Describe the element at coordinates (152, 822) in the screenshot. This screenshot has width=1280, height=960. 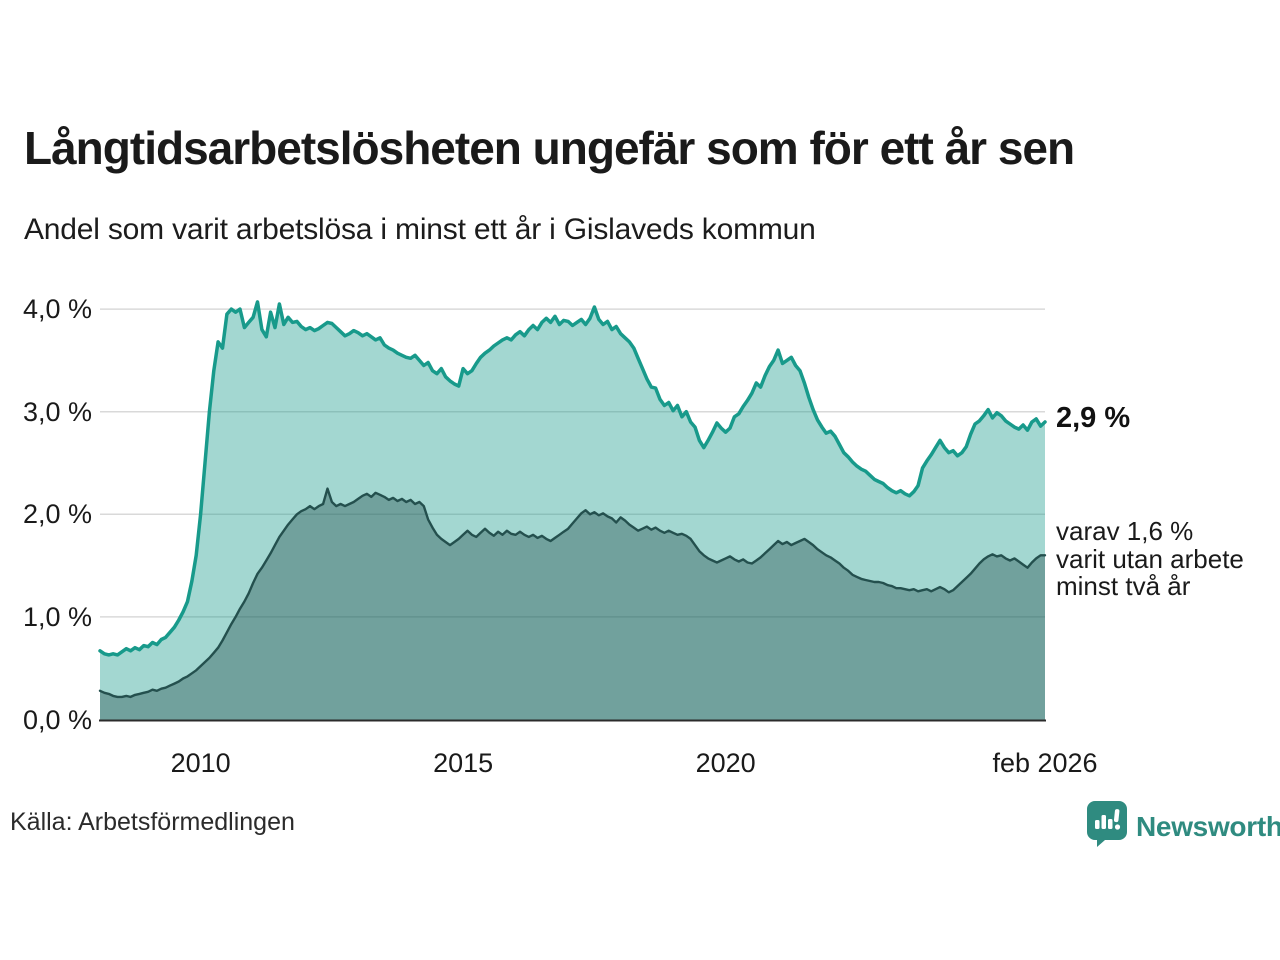
I see `source-credit: Källa: Arbetsförmedlingen` at that location.